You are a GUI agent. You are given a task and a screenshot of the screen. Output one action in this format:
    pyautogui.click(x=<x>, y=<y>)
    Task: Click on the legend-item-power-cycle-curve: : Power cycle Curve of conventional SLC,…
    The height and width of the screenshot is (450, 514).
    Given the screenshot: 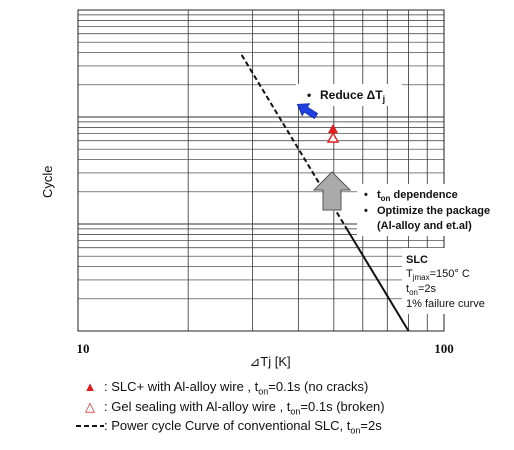 What is the action you would take?
    pyautogui.click(x=229, y=427)
    